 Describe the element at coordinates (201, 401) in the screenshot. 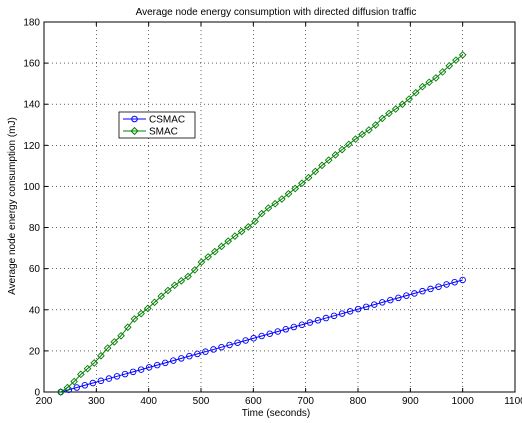

I see `x-tick-label: 500` at that location.